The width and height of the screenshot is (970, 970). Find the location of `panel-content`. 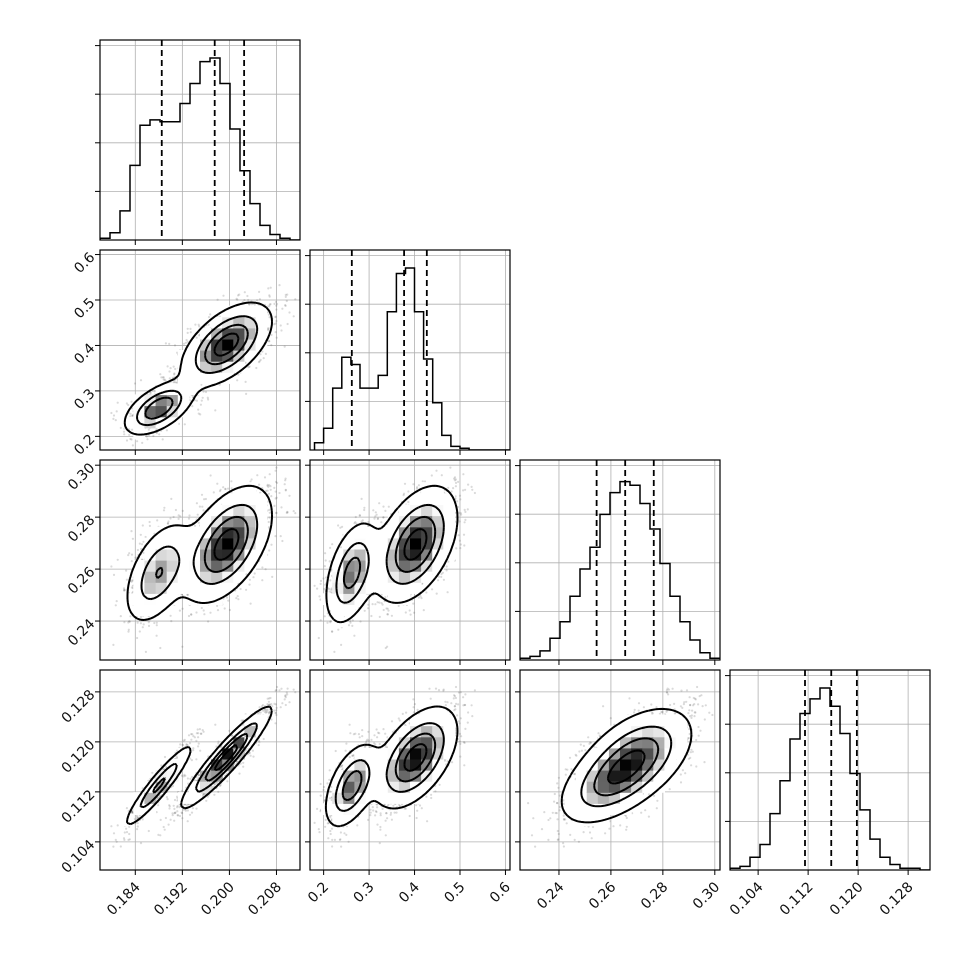

panel-content is located at coordinates (394, 560).